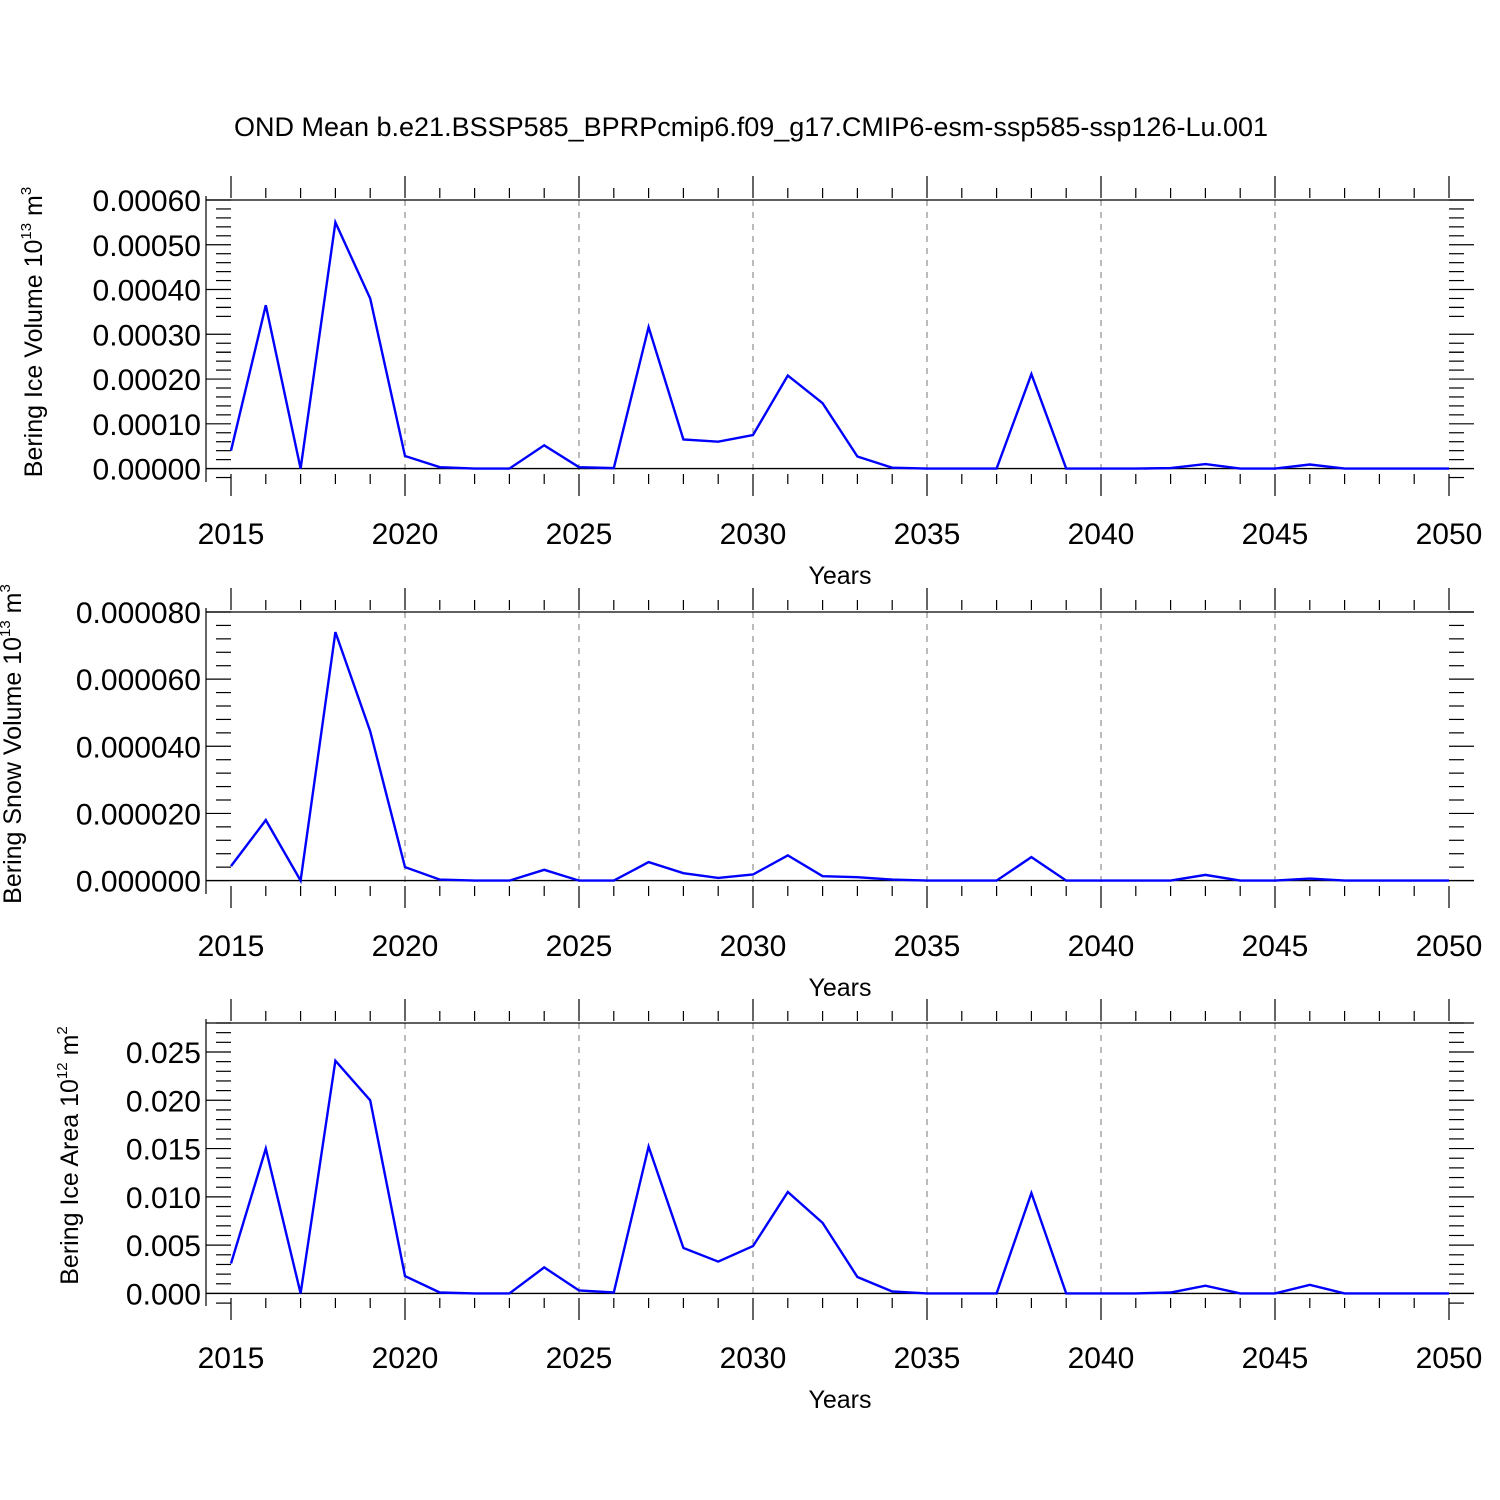  Describe the element at coordinates (147, 470) in the screenshot. I see `y-tick-label: 0.00000` at that location.